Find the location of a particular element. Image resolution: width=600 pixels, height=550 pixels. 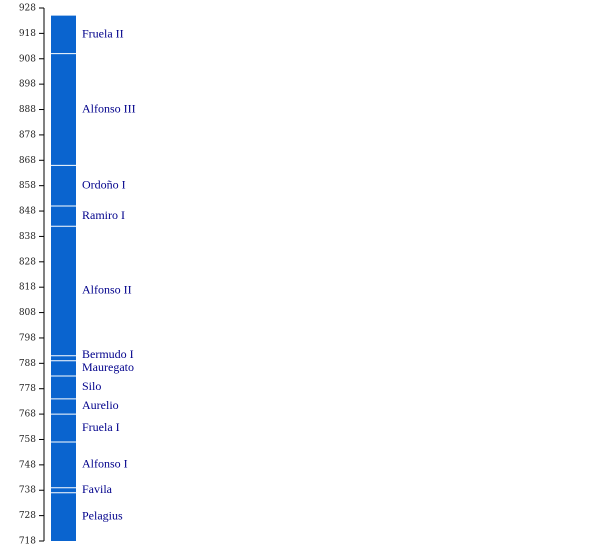

reign-dividers is located at coordinates (63, 273).